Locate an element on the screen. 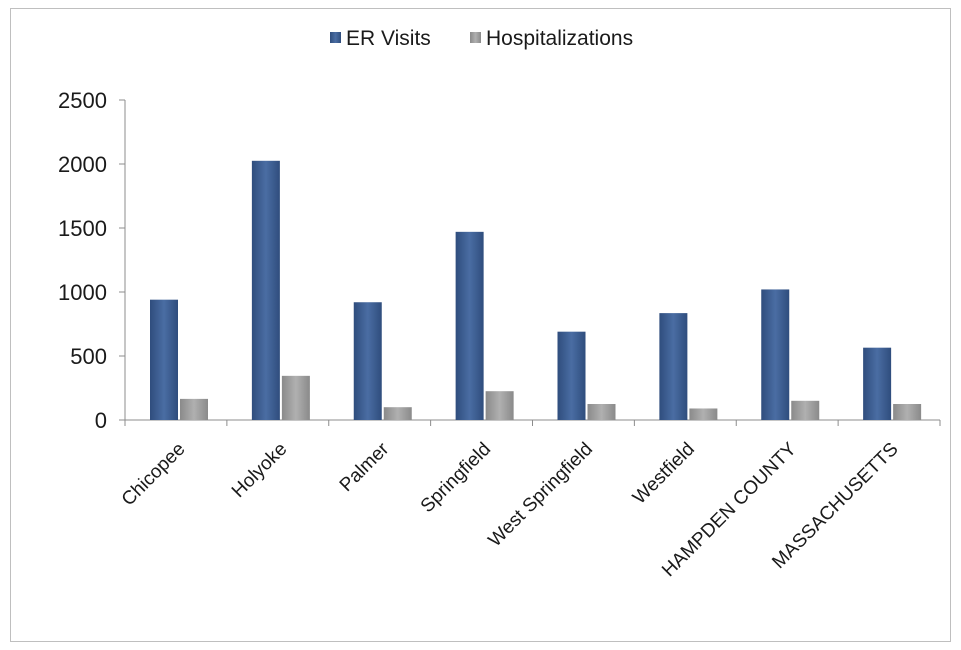 This screenshot has width=961, height=650. bar-er-visits-hampden-county is located at coordinates (775, 354).